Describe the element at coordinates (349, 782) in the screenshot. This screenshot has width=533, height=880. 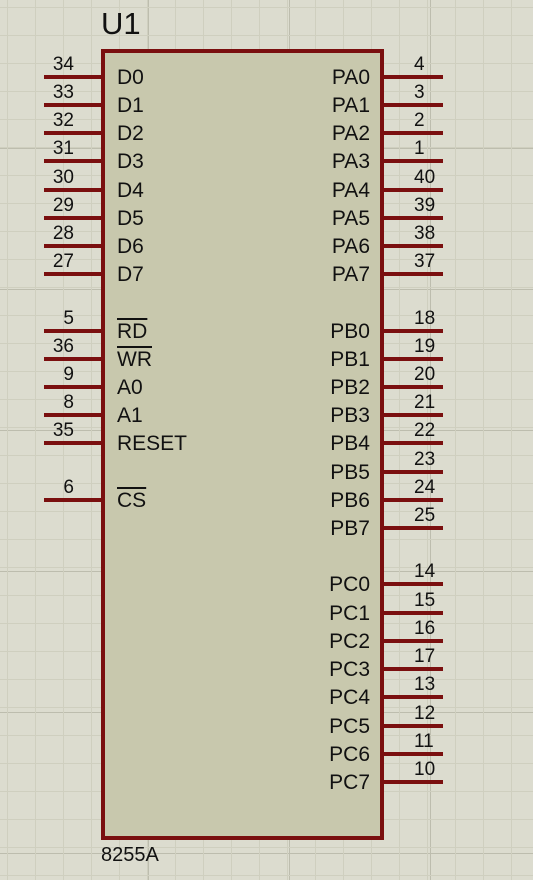
I see `pin-name: PC7` at that location.